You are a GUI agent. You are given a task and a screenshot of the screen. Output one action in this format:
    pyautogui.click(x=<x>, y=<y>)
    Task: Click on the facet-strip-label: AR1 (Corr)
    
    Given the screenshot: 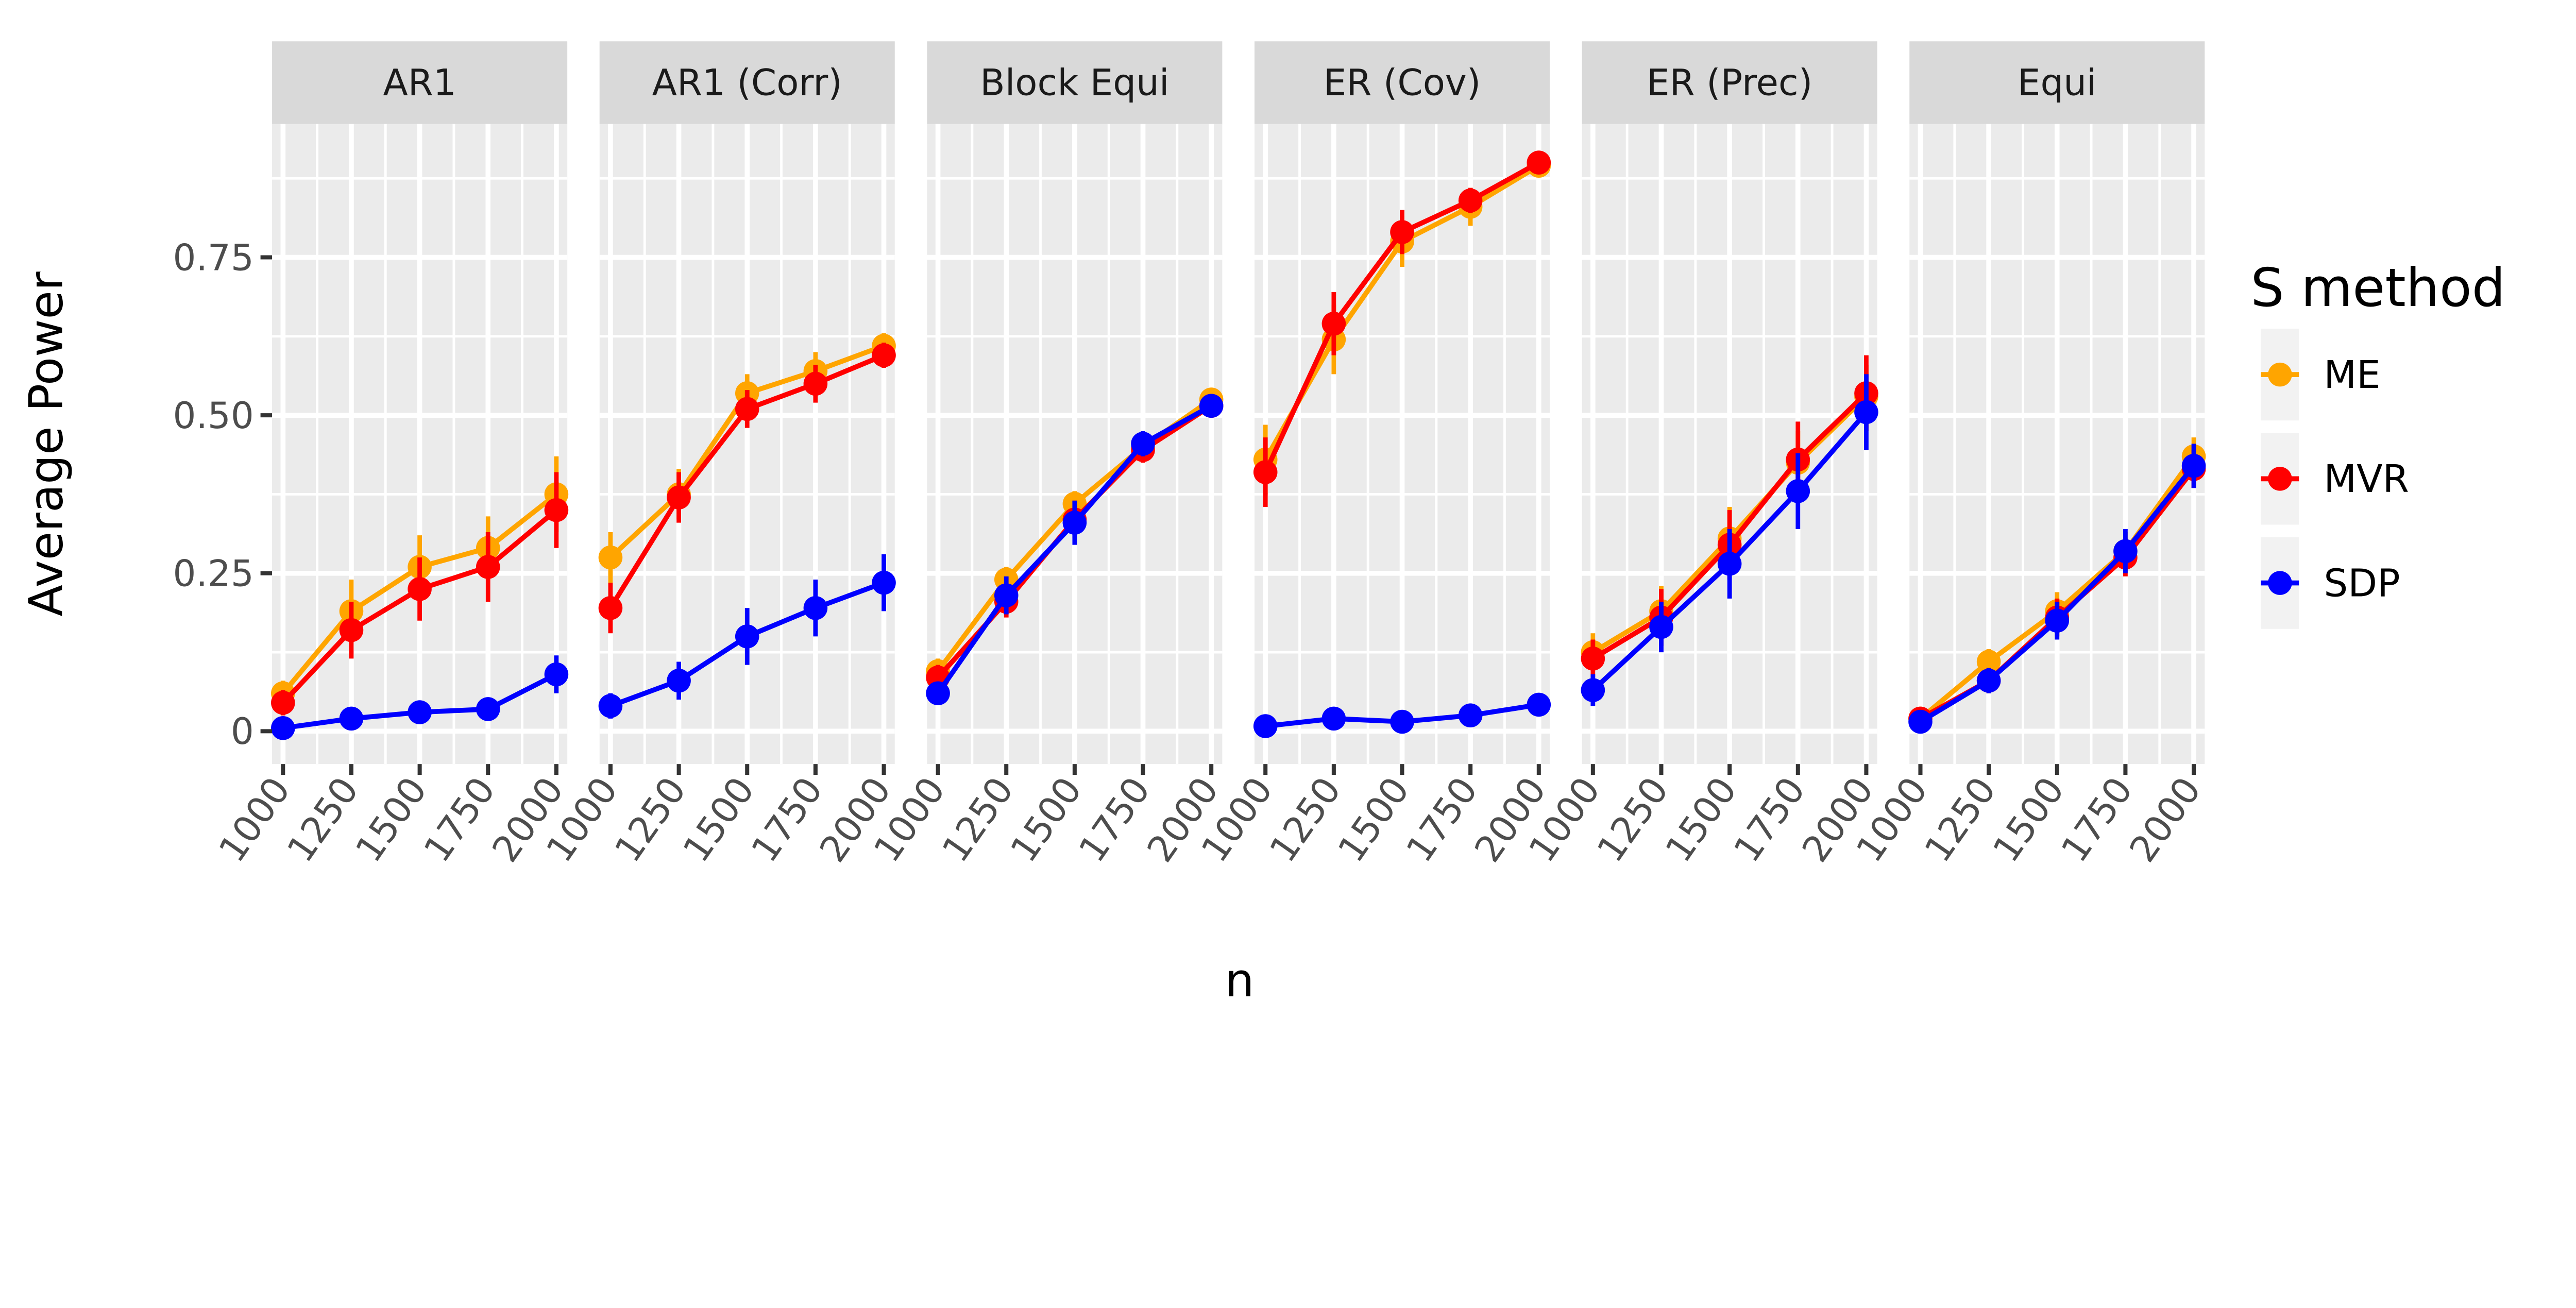 What is the action you would take?
    pyautogui.click(x=747, y=82)
    